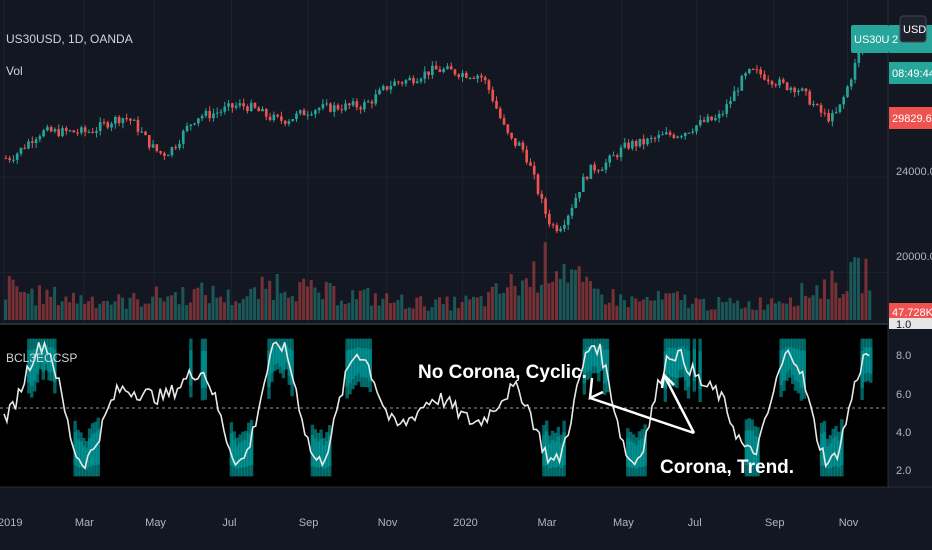 Image resolution: width=932 pixels, height=550 pixels. I want to click on volume-label: Vol, so click(14, 71).